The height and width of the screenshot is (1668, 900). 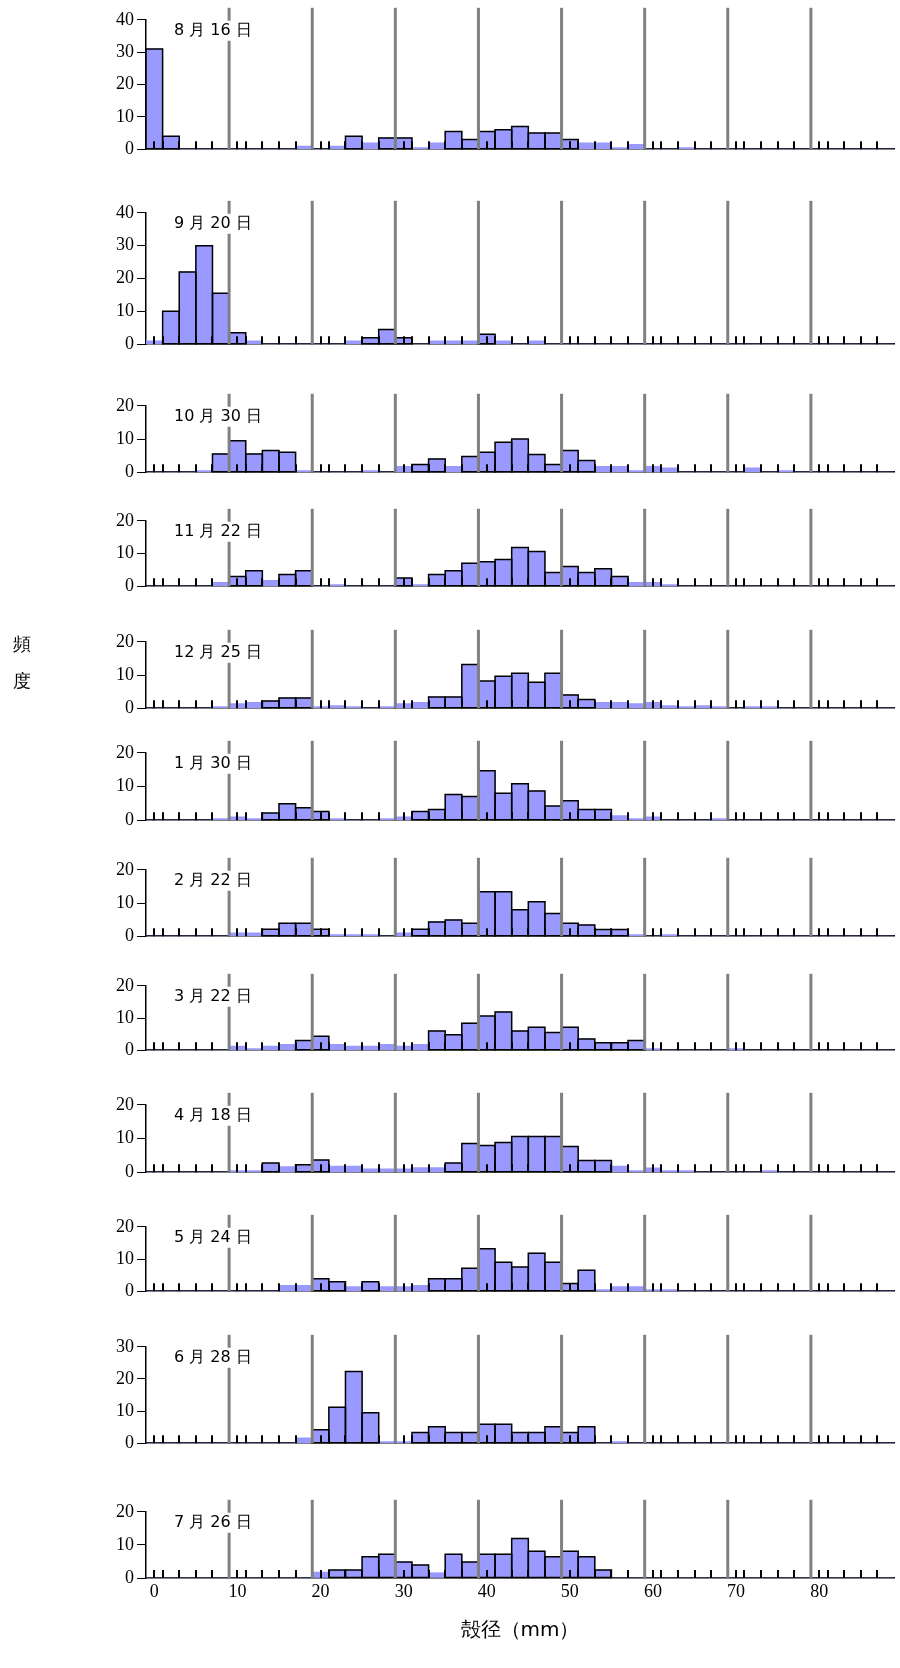 I want to click on chart-title: 8 月 16 日, so click(x=213, y=29).